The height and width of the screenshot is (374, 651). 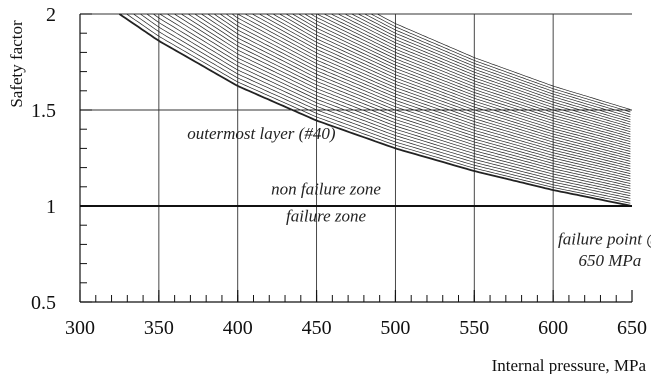 What do you see at coordinates (43, 111) in the screenshot?
I see `y-tick-label: 1.5` at bounding box center [43, 111].